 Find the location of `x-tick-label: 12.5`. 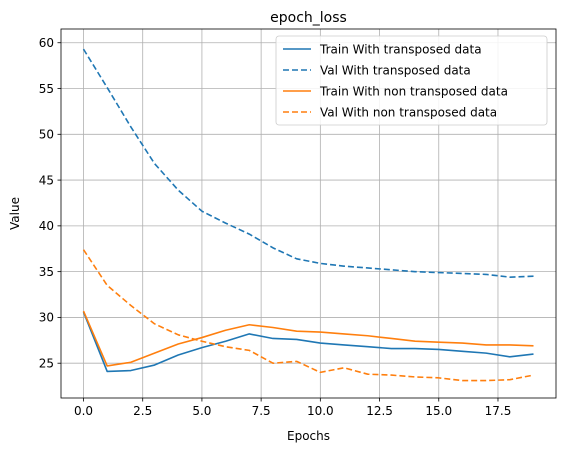

x-tick-label: 12.5 is located at coordinates (379, 411).